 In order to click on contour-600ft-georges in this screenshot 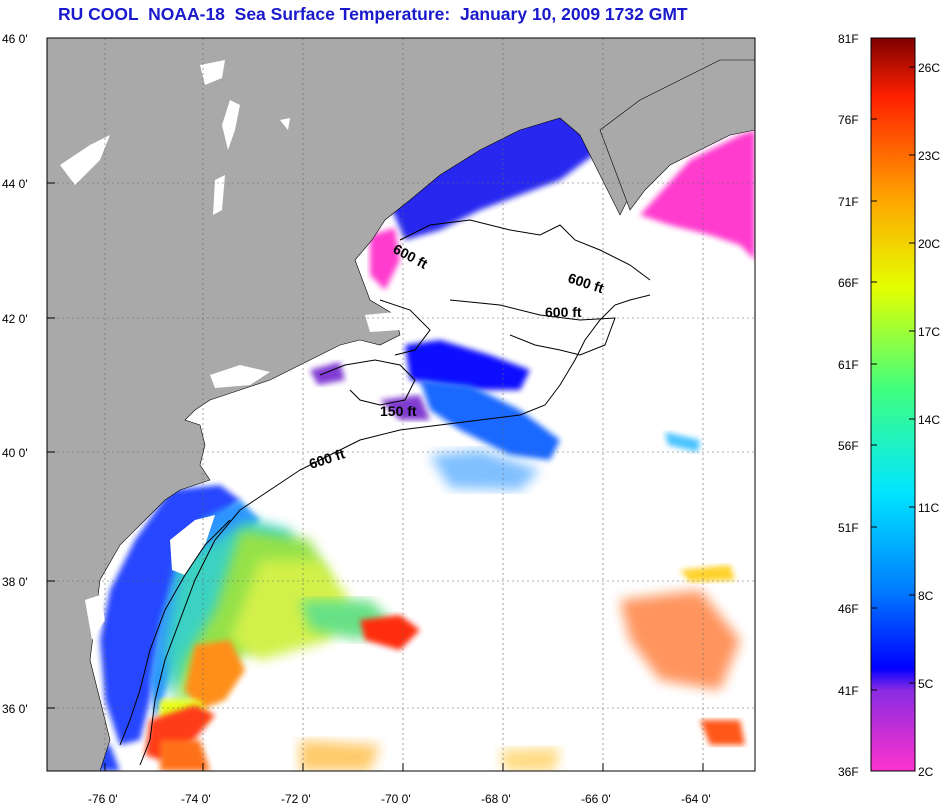, I will do `click(532, 327)`.